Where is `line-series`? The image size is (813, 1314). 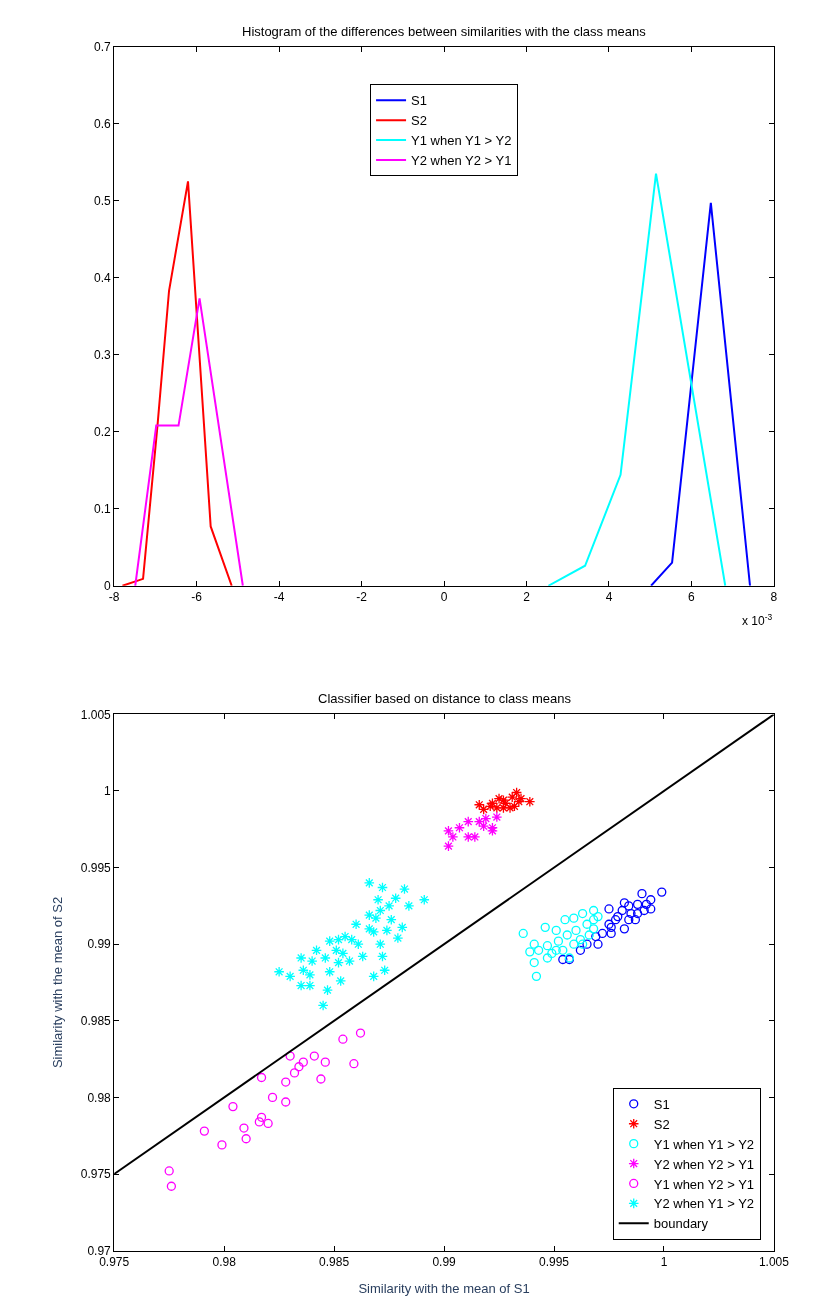 line-series is located at coordinates (637, 379).